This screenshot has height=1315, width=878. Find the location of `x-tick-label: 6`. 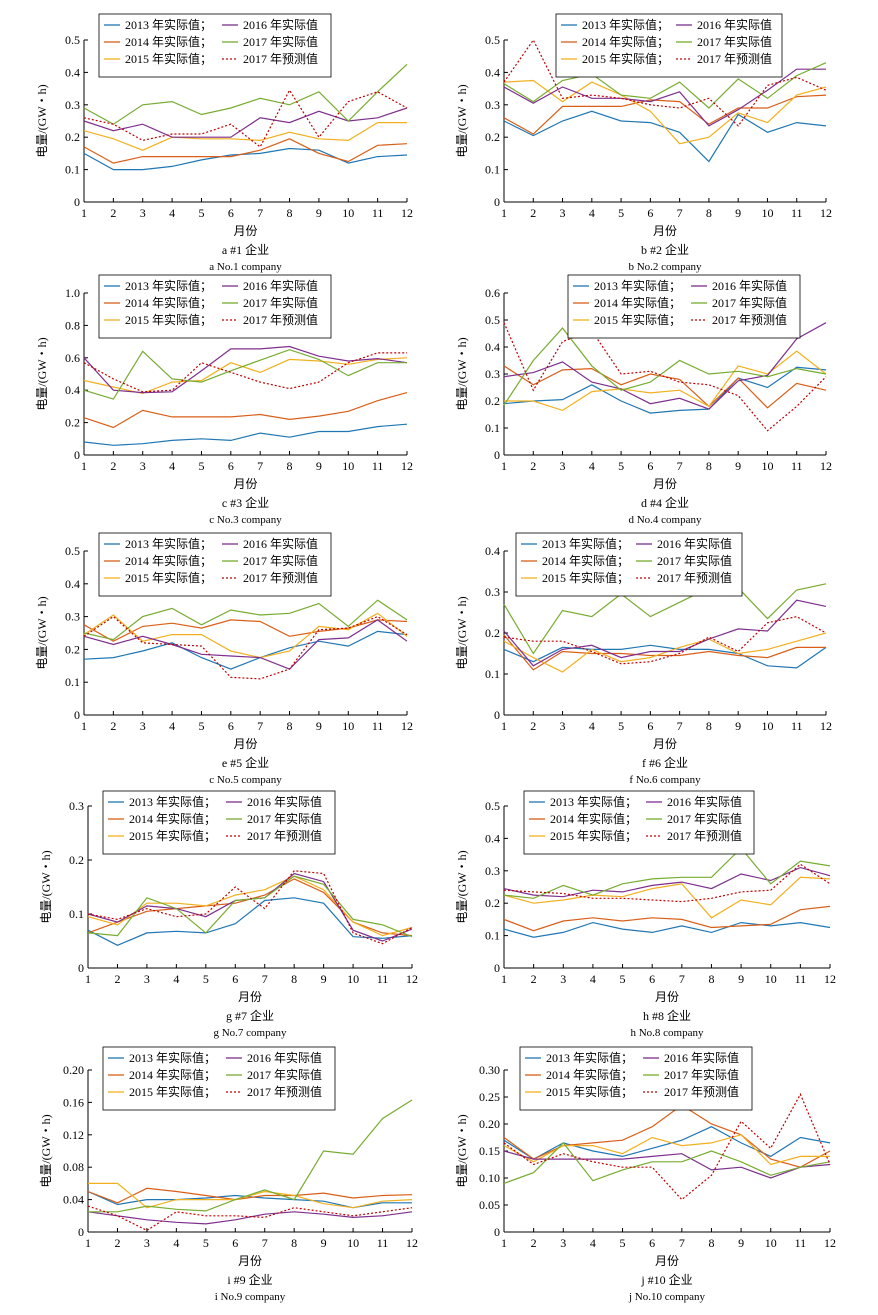

x-tick-label: 6 is located at coordinates (650, 726).